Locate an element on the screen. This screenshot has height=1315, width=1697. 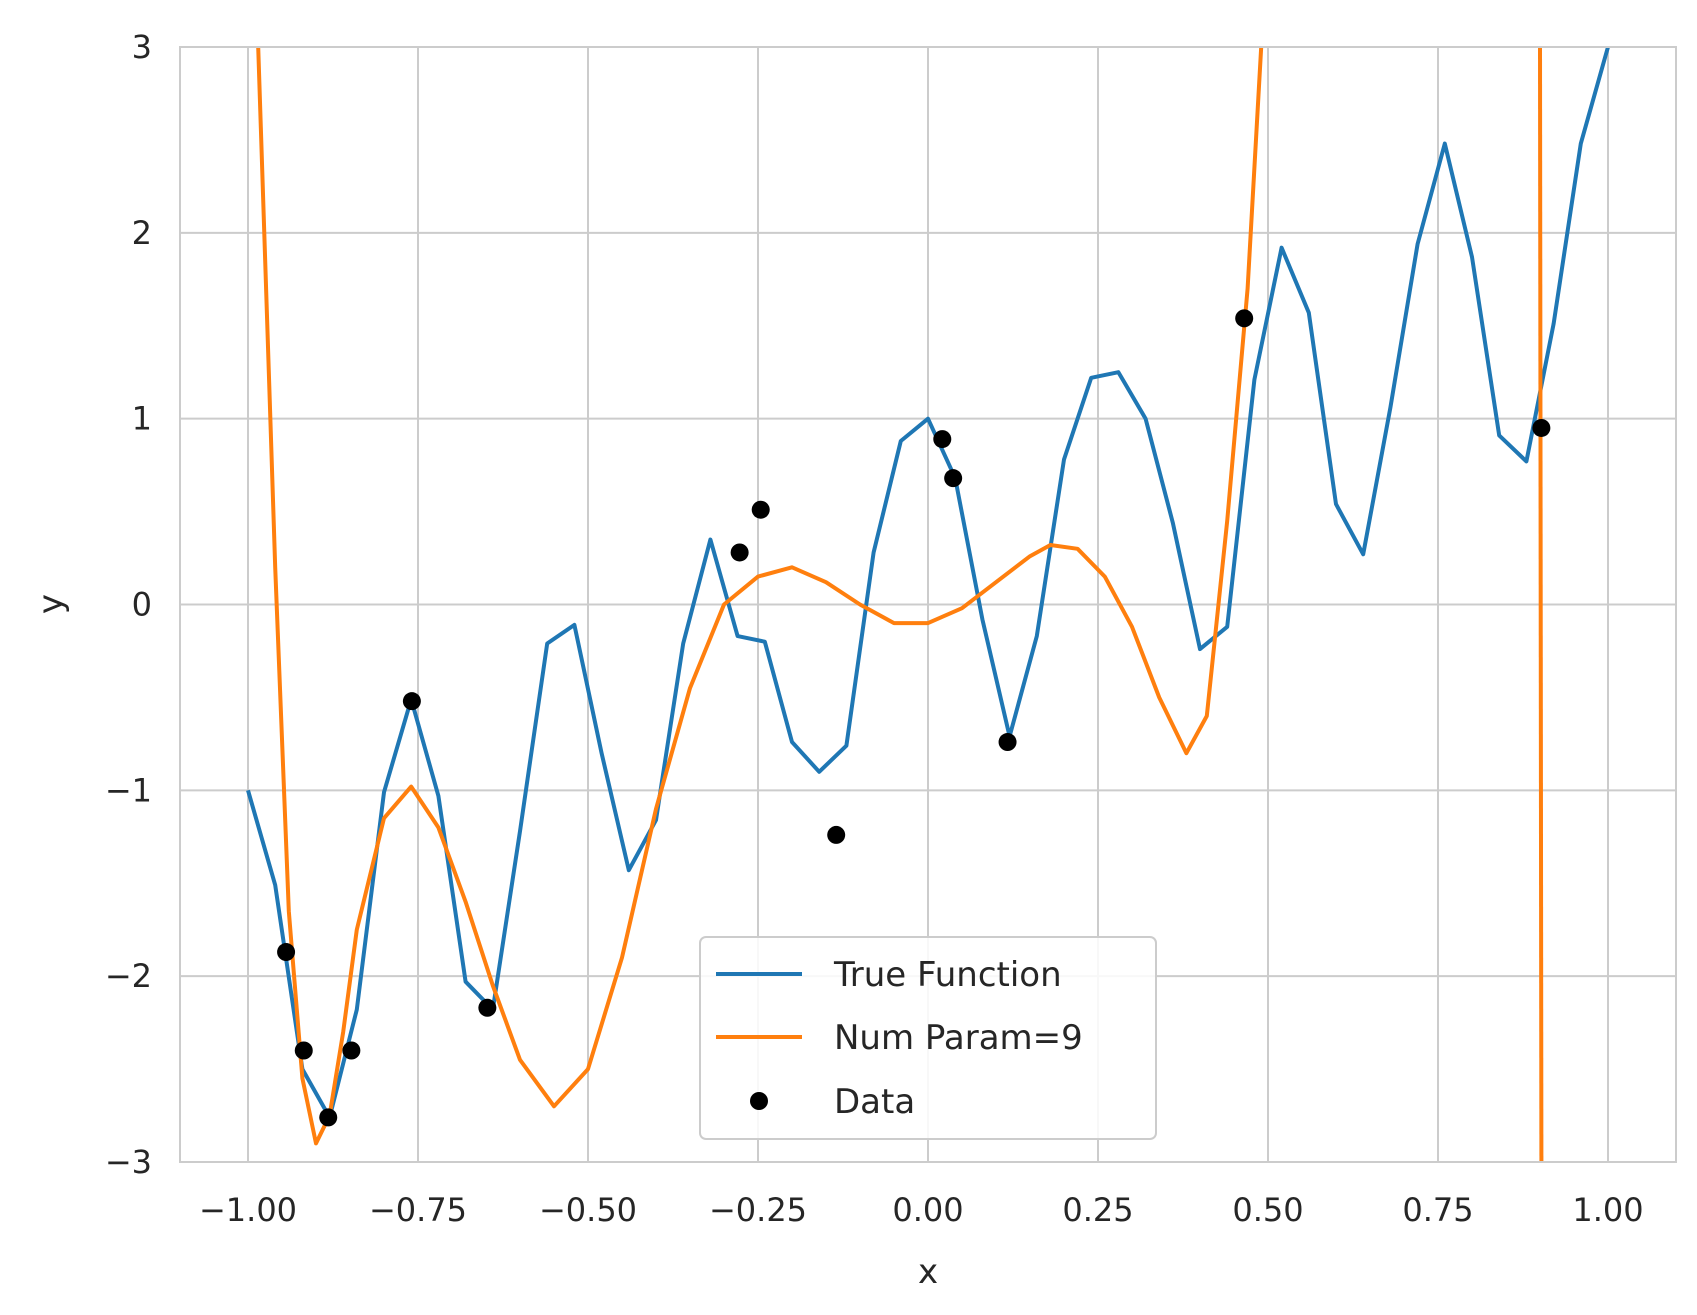
legend-num-param-label: Num Param=9 is located at coordinates (958, 1038).